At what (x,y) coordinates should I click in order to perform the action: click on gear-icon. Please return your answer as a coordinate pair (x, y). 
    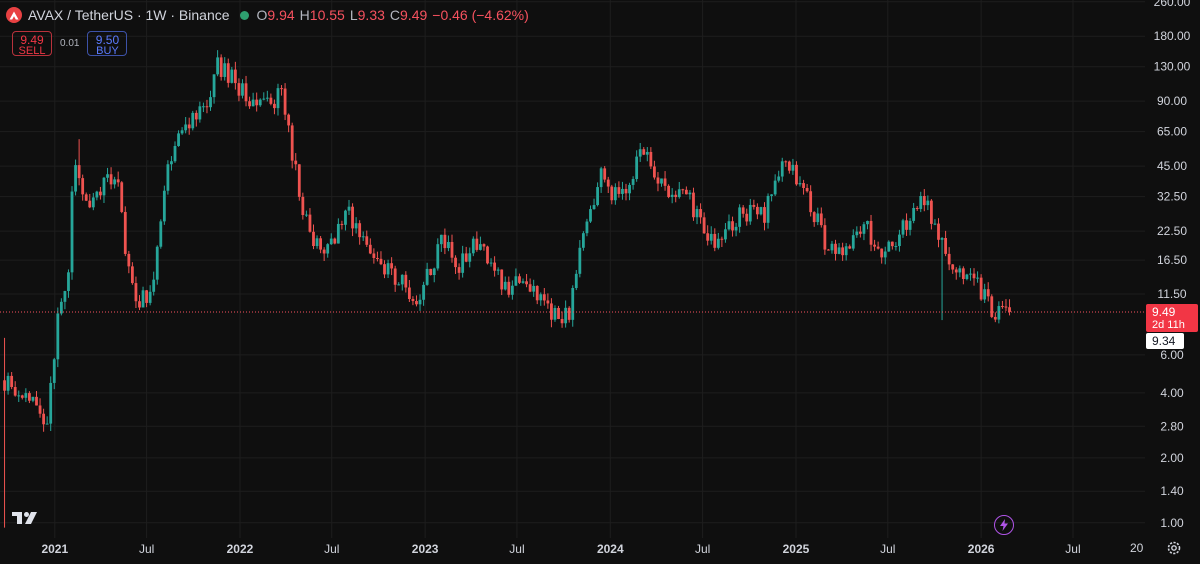
    Looking at the image, I should click on (1174, 550).